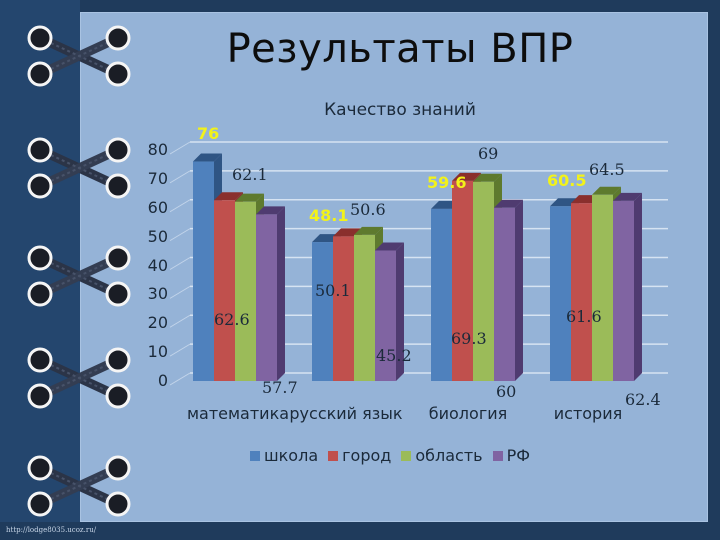  I want to click on y-tick-10: 10, so click(157, 352).